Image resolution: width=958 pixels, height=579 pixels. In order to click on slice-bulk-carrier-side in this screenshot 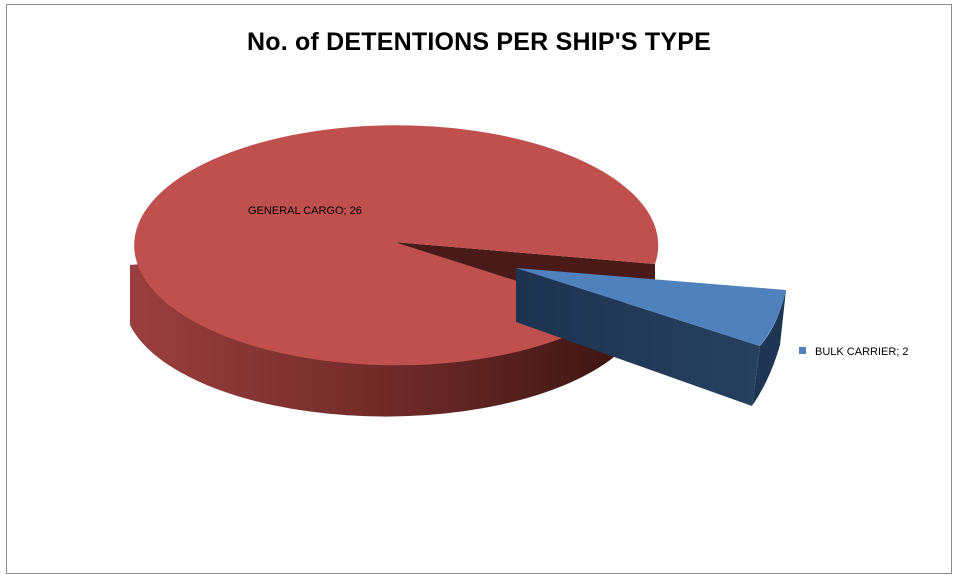, I will do `click(638, 337)`.